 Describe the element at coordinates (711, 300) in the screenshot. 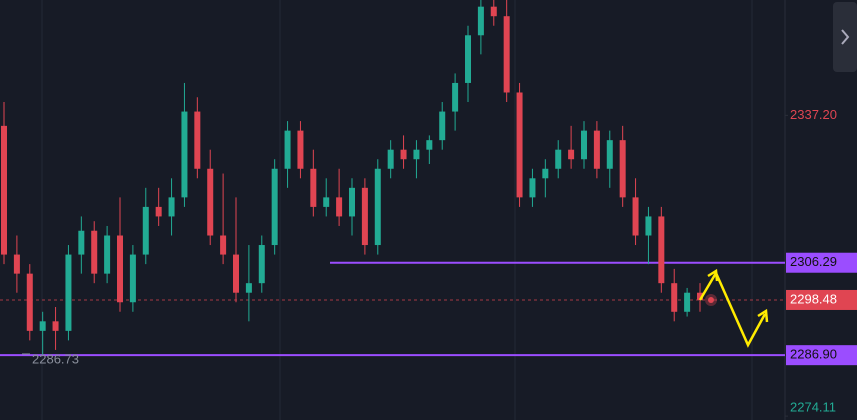

I see `price-dot` at that location.